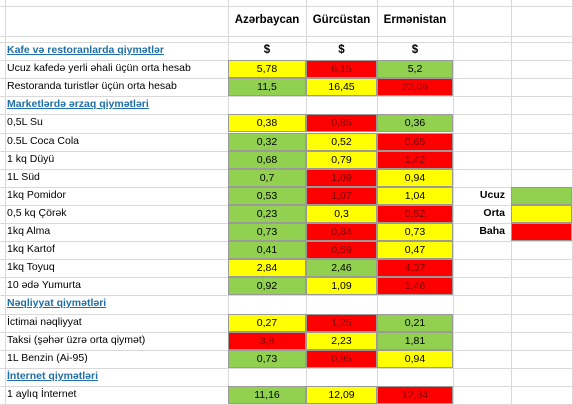 The height and width of the screenshot is (405, 573). I want to click on row-label: Ucuz kafedə yerli əhali üçün orta hesab, so click(99, 68).